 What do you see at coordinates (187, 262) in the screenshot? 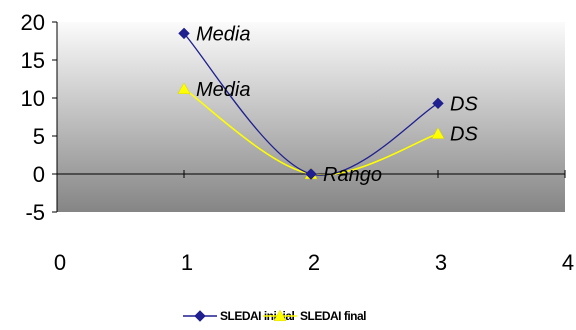
I see `x-tick-label: 1` at bounding box center [187, 262].